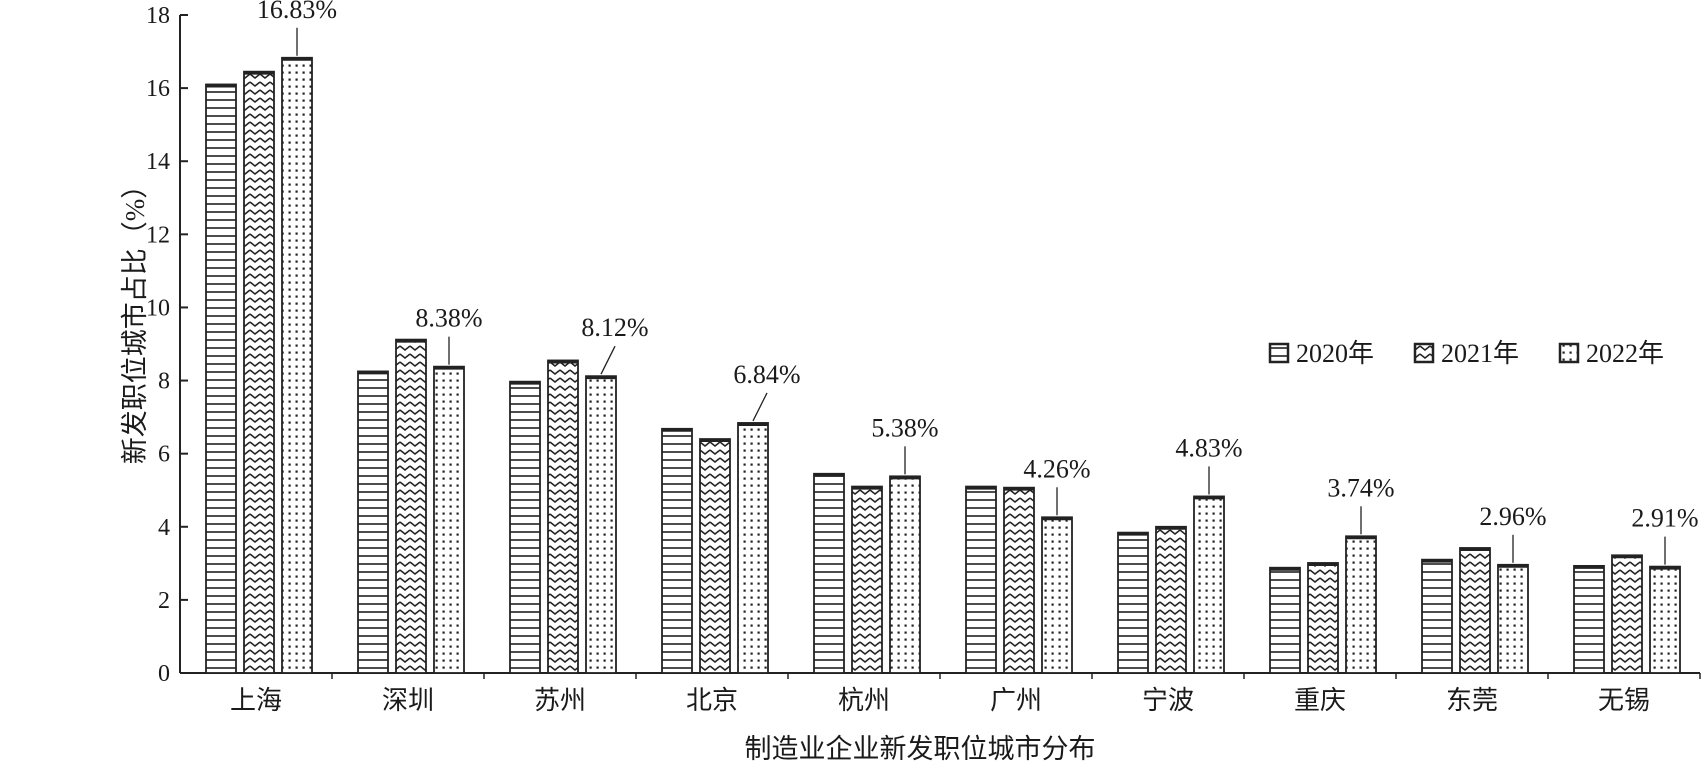  Describe the element at coordinates (864, 700) in the screenshot. I see `x-tick-label: 杭州` at that location.